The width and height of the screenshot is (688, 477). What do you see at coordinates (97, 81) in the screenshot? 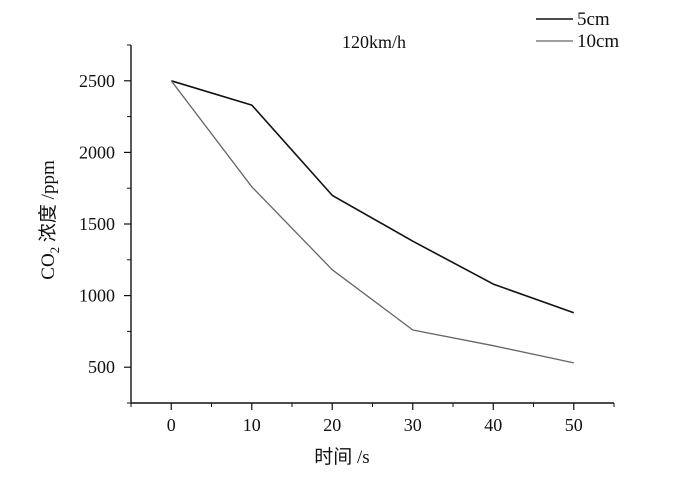
I see `y-tick-label: 2500` at bounding box center [97, 81].